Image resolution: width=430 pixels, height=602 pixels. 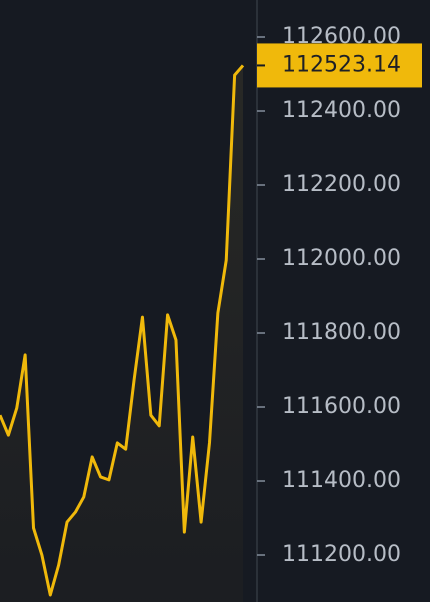 I want to click on price-tag, so click(x=339, y=65).